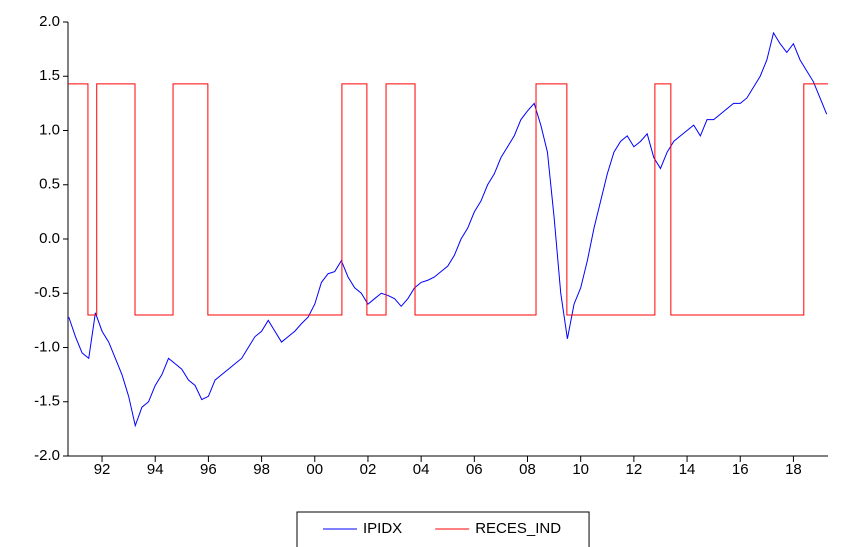  I want to click on x-tick-label: 98, so click(261, 469).